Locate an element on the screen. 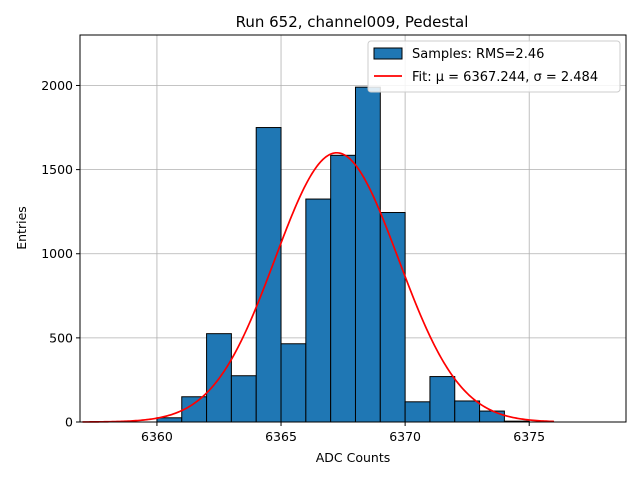 This screenshot has width=640, height=480. x-tick-label: 6375 is located at coordinates (529, 436).